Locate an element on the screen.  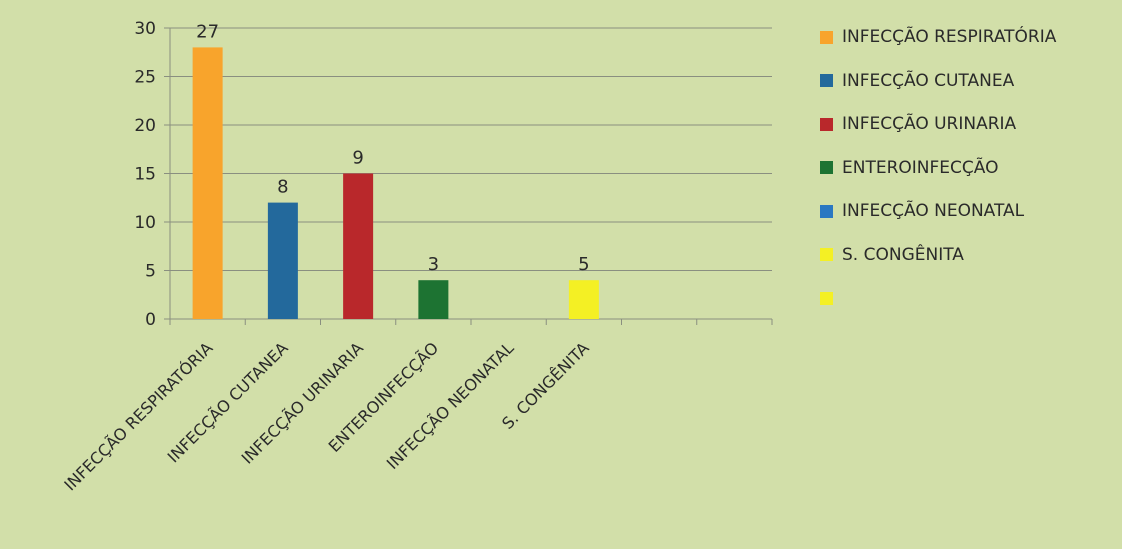
data-label: 8 is located at coordinates (282, 187).